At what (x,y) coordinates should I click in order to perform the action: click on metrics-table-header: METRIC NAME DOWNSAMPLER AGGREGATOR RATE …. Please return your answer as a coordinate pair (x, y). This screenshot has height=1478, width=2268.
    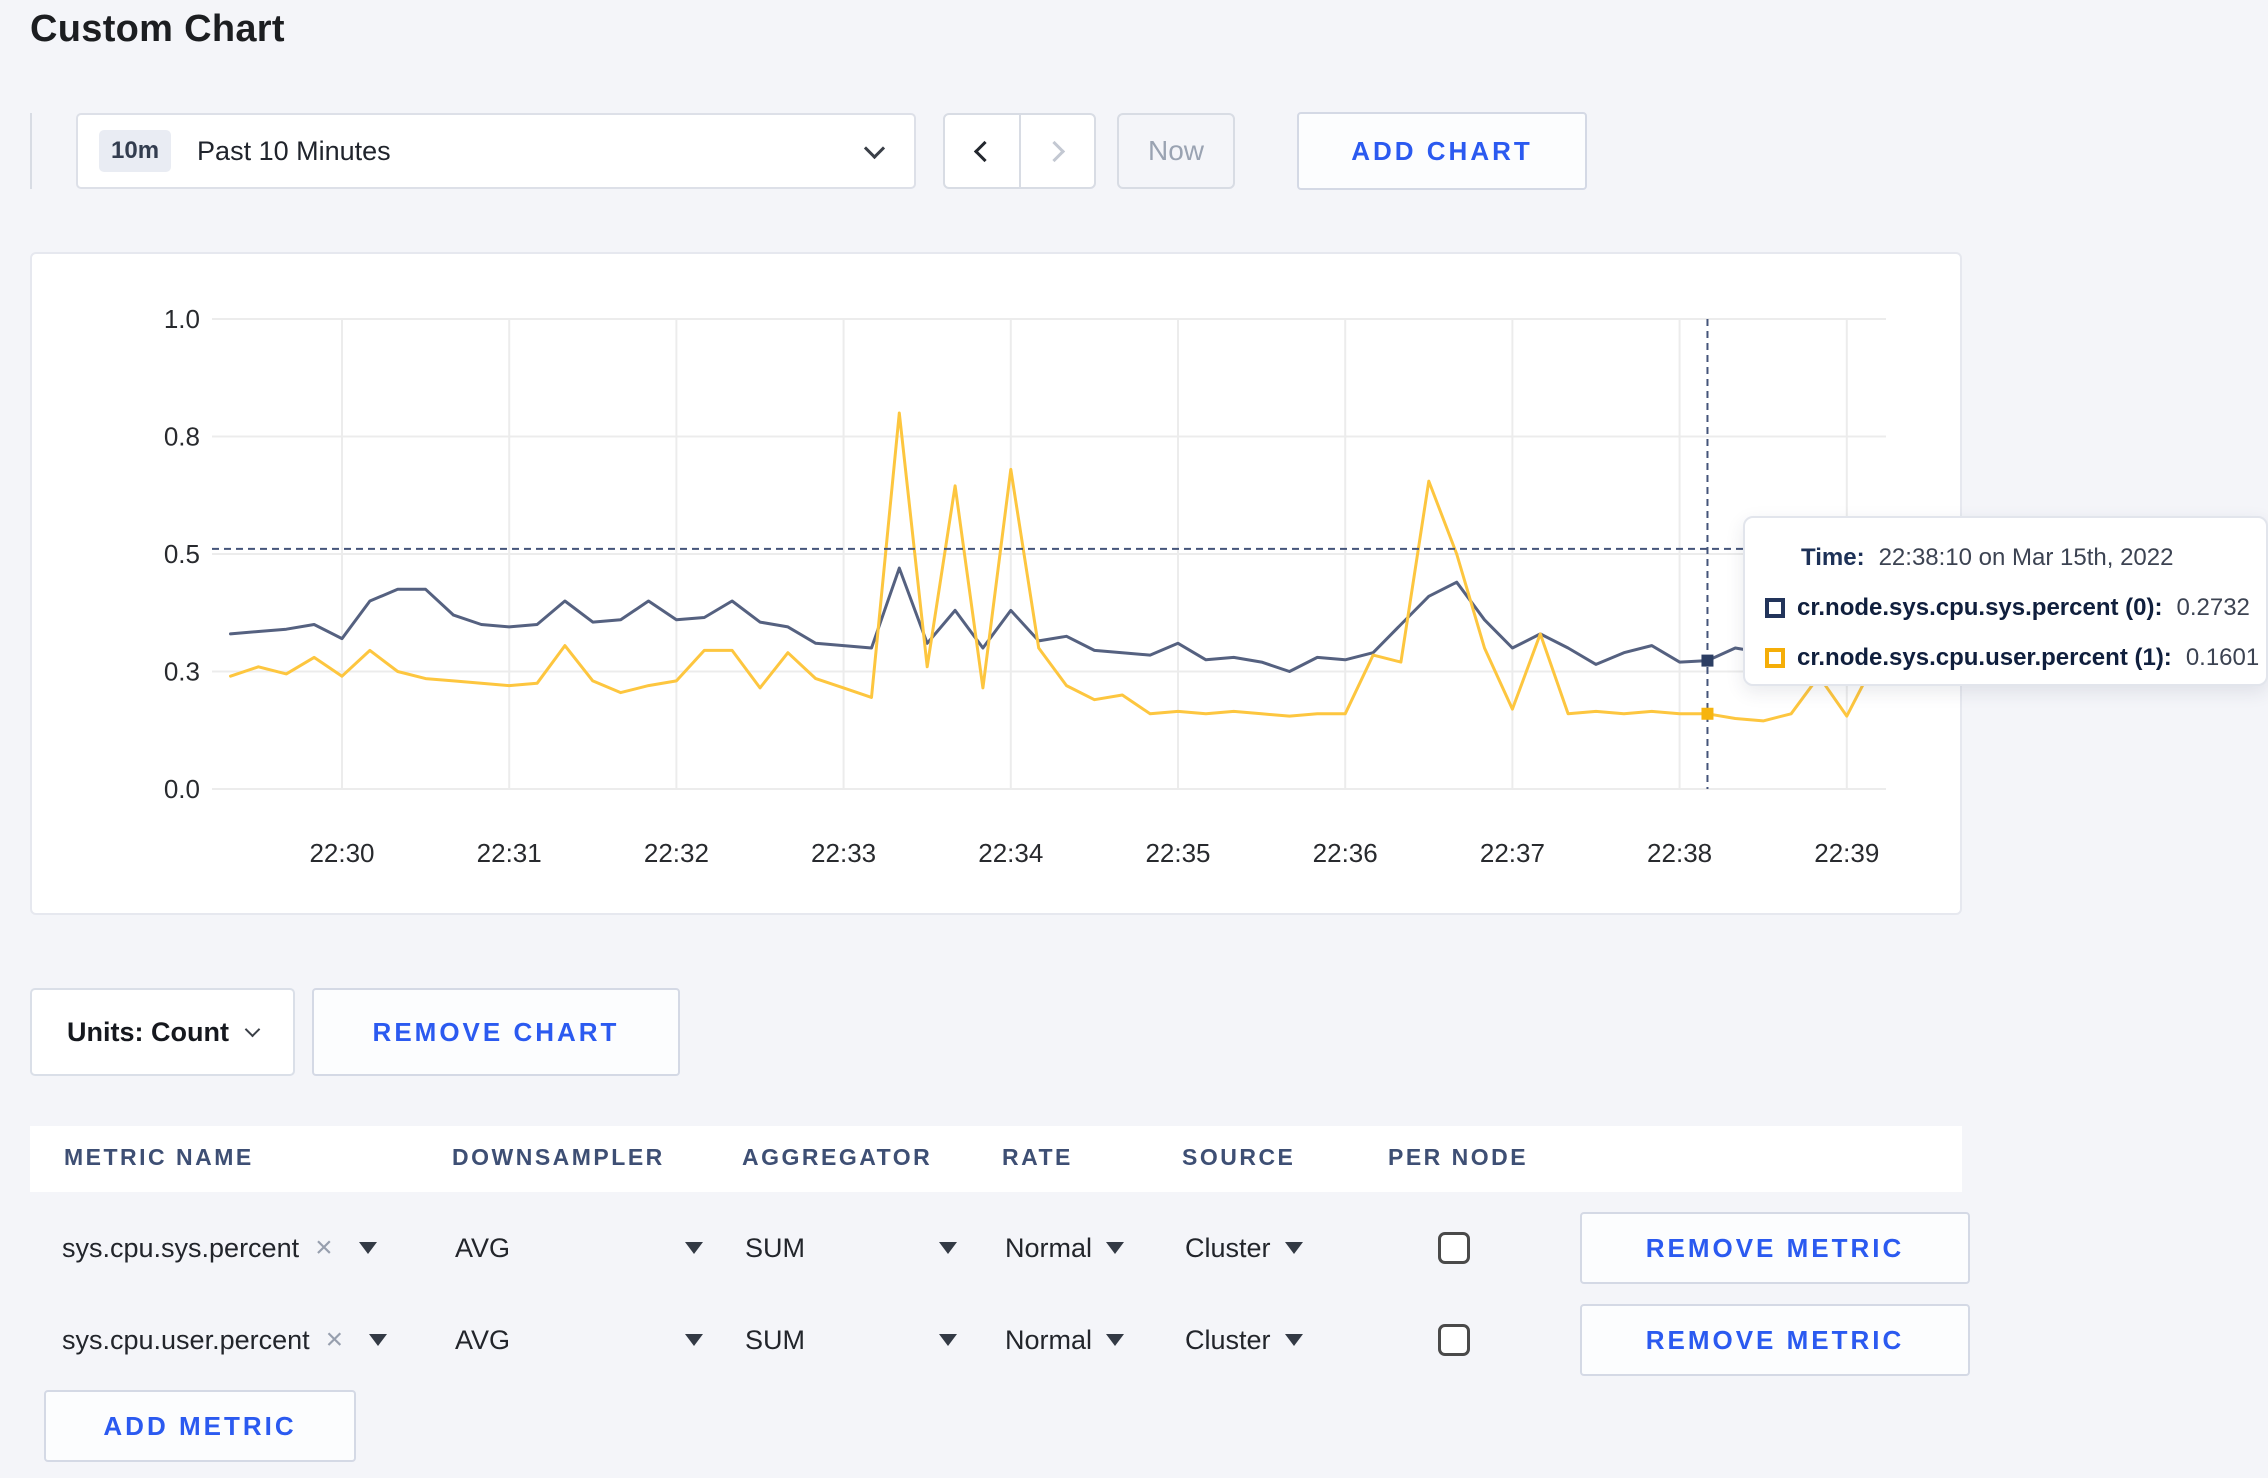
    Looking at the image, I should click on (996, 1159).